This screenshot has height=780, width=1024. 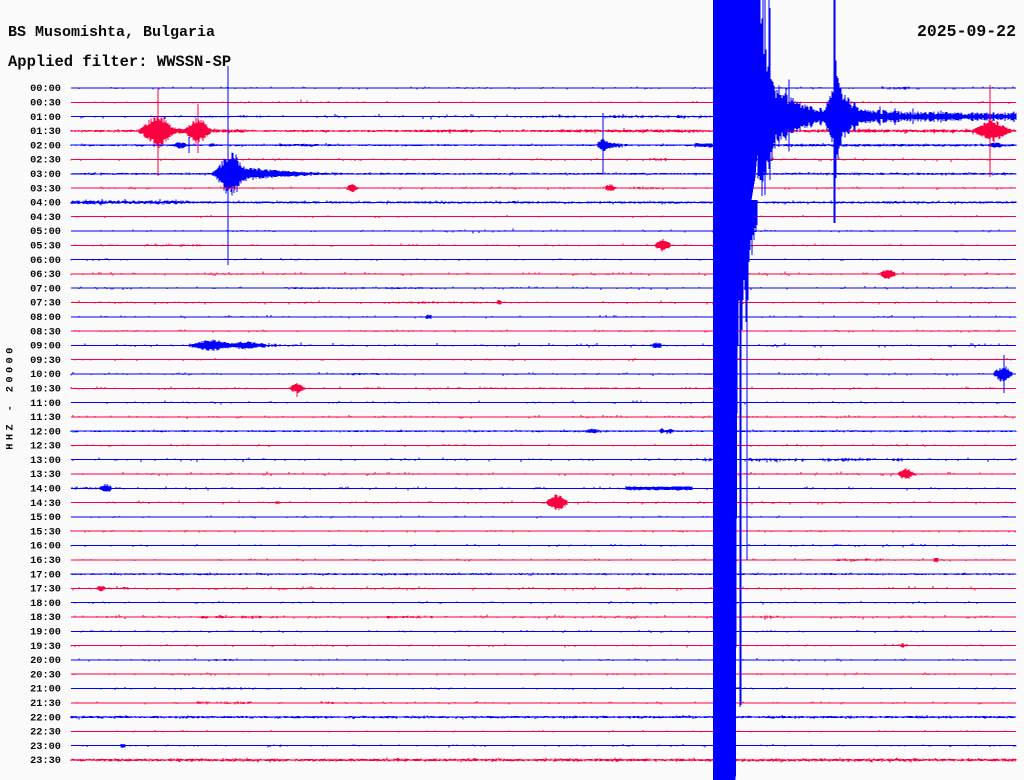 What do you see at coordinates (45, 461) in the screenshot?
I see `svg-text: 13:00` at bounding box center [45, 461].